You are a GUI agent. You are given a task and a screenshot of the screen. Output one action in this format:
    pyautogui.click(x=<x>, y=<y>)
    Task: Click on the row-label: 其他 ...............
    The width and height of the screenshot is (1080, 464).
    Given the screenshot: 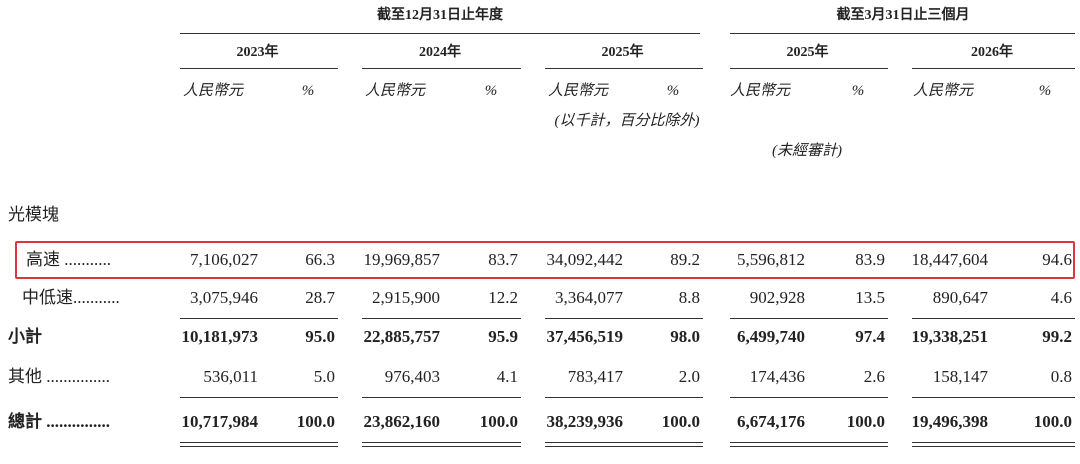 What is the action you would take?
    pyautogui.click(x=59, y=376)
    